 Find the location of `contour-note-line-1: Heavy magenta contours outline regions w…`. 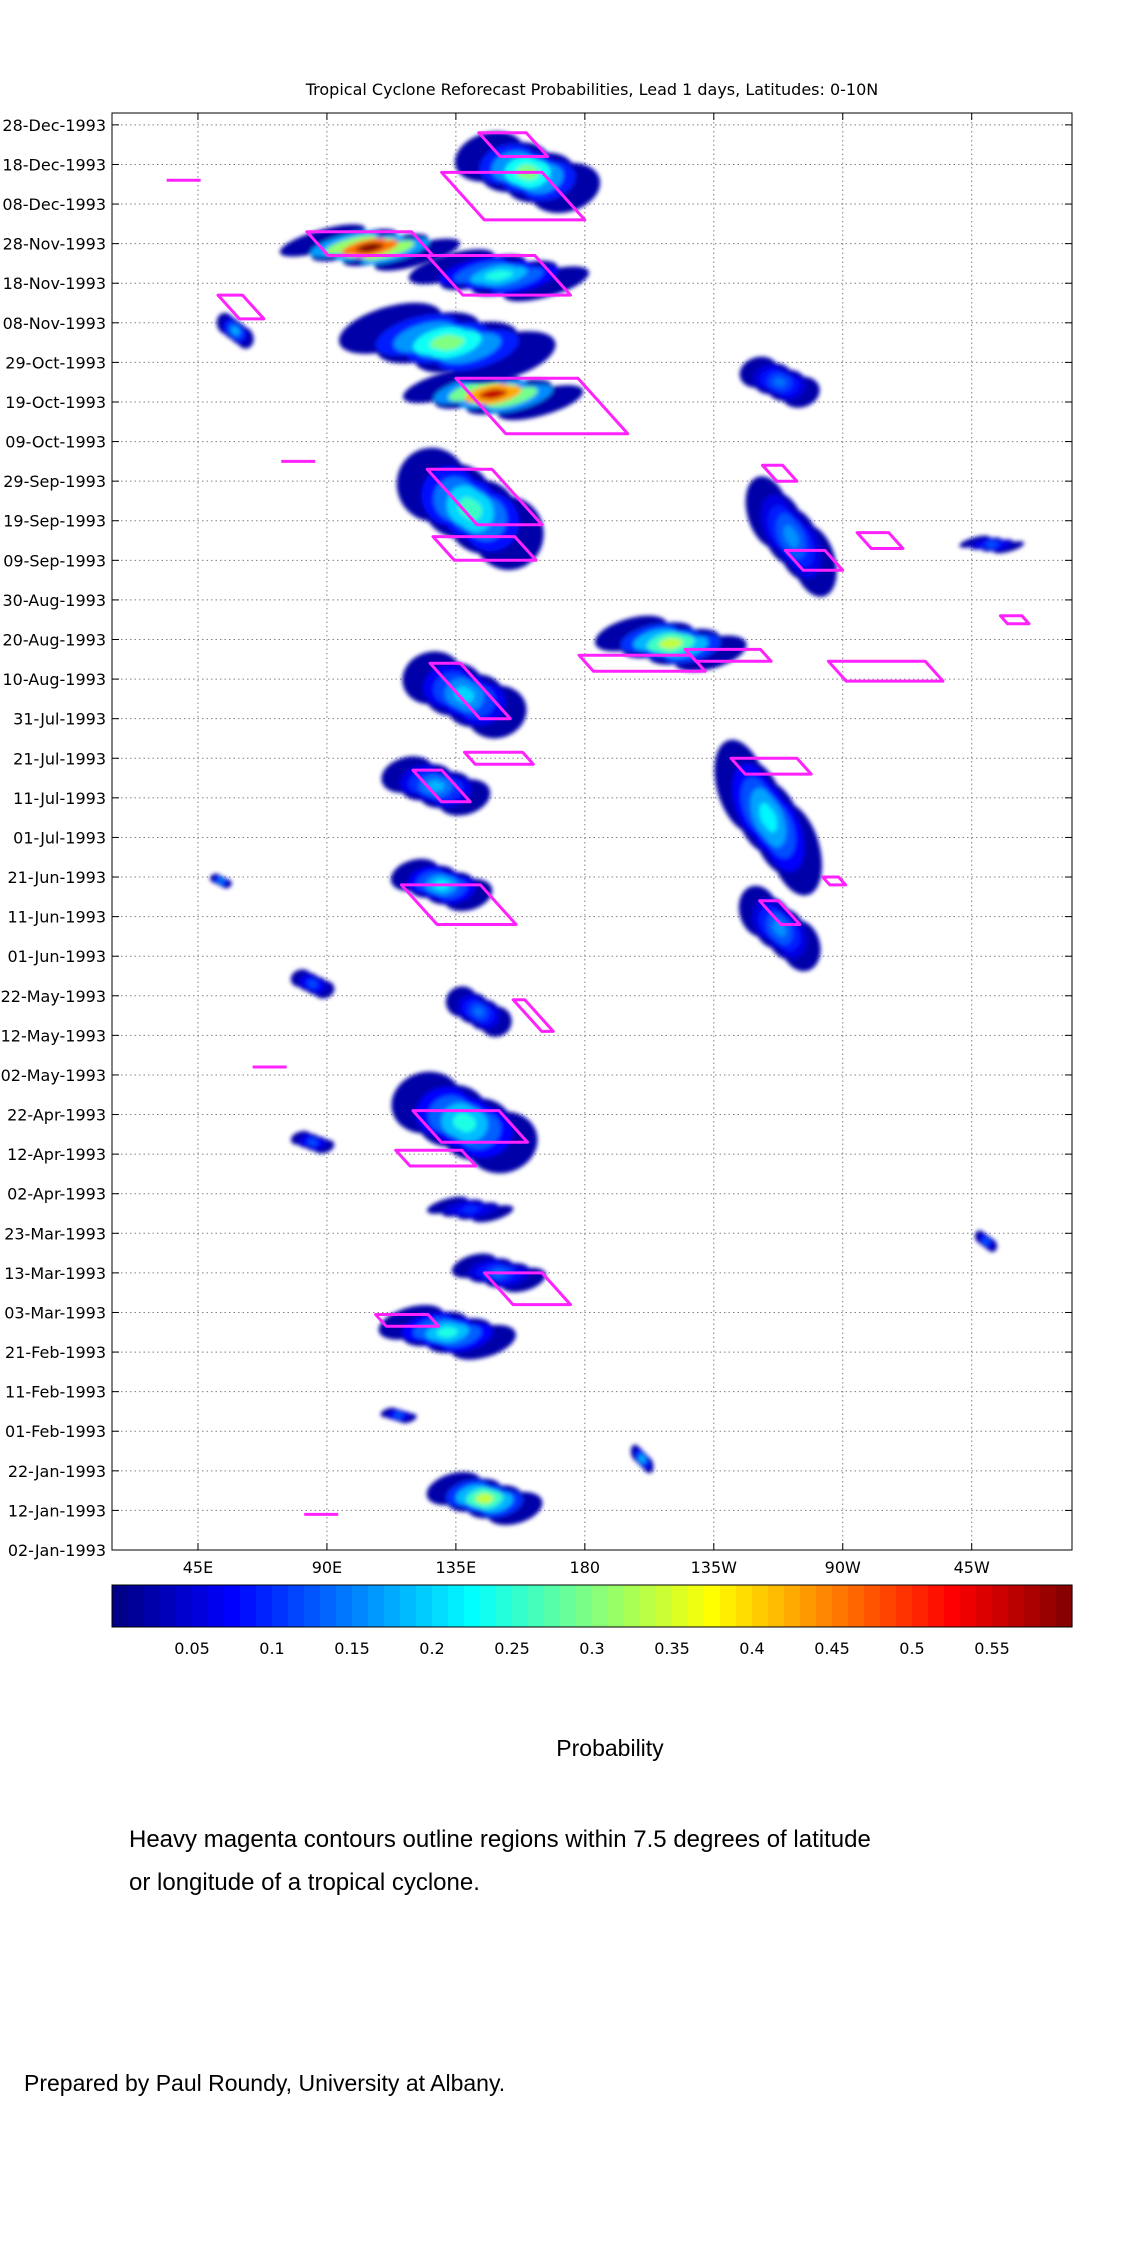

contour-note-line-1: Heavy magenta contours outline regions w… is located at coordinates (500, 1839).